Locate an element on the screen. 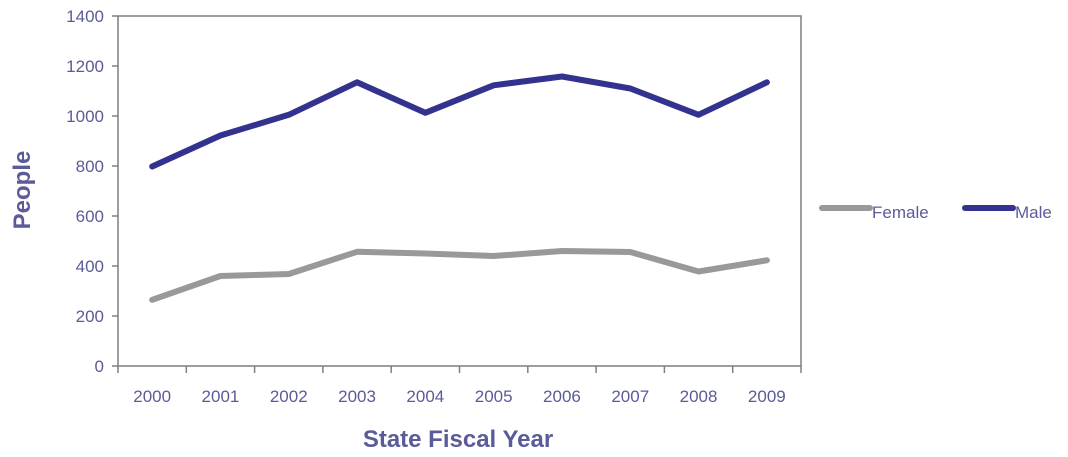  y-tick-label: 1200 is located at coordinates (85, 66).